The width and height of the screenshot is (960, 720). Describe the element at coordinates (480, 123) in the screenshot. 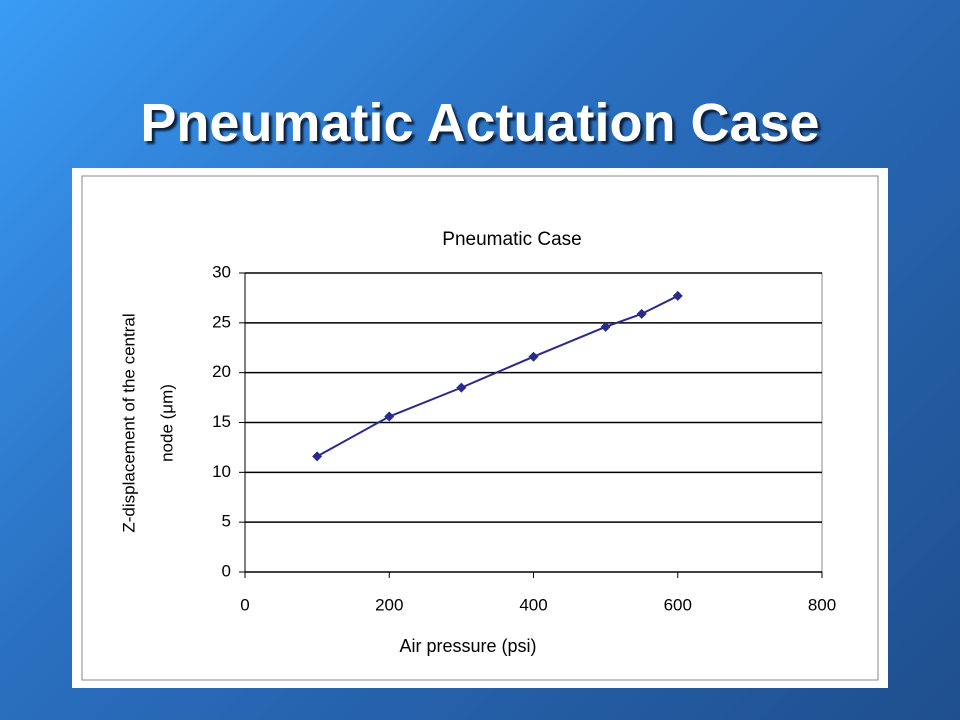

I see `slide-title: Pneumatic Actuation Case` at that location.